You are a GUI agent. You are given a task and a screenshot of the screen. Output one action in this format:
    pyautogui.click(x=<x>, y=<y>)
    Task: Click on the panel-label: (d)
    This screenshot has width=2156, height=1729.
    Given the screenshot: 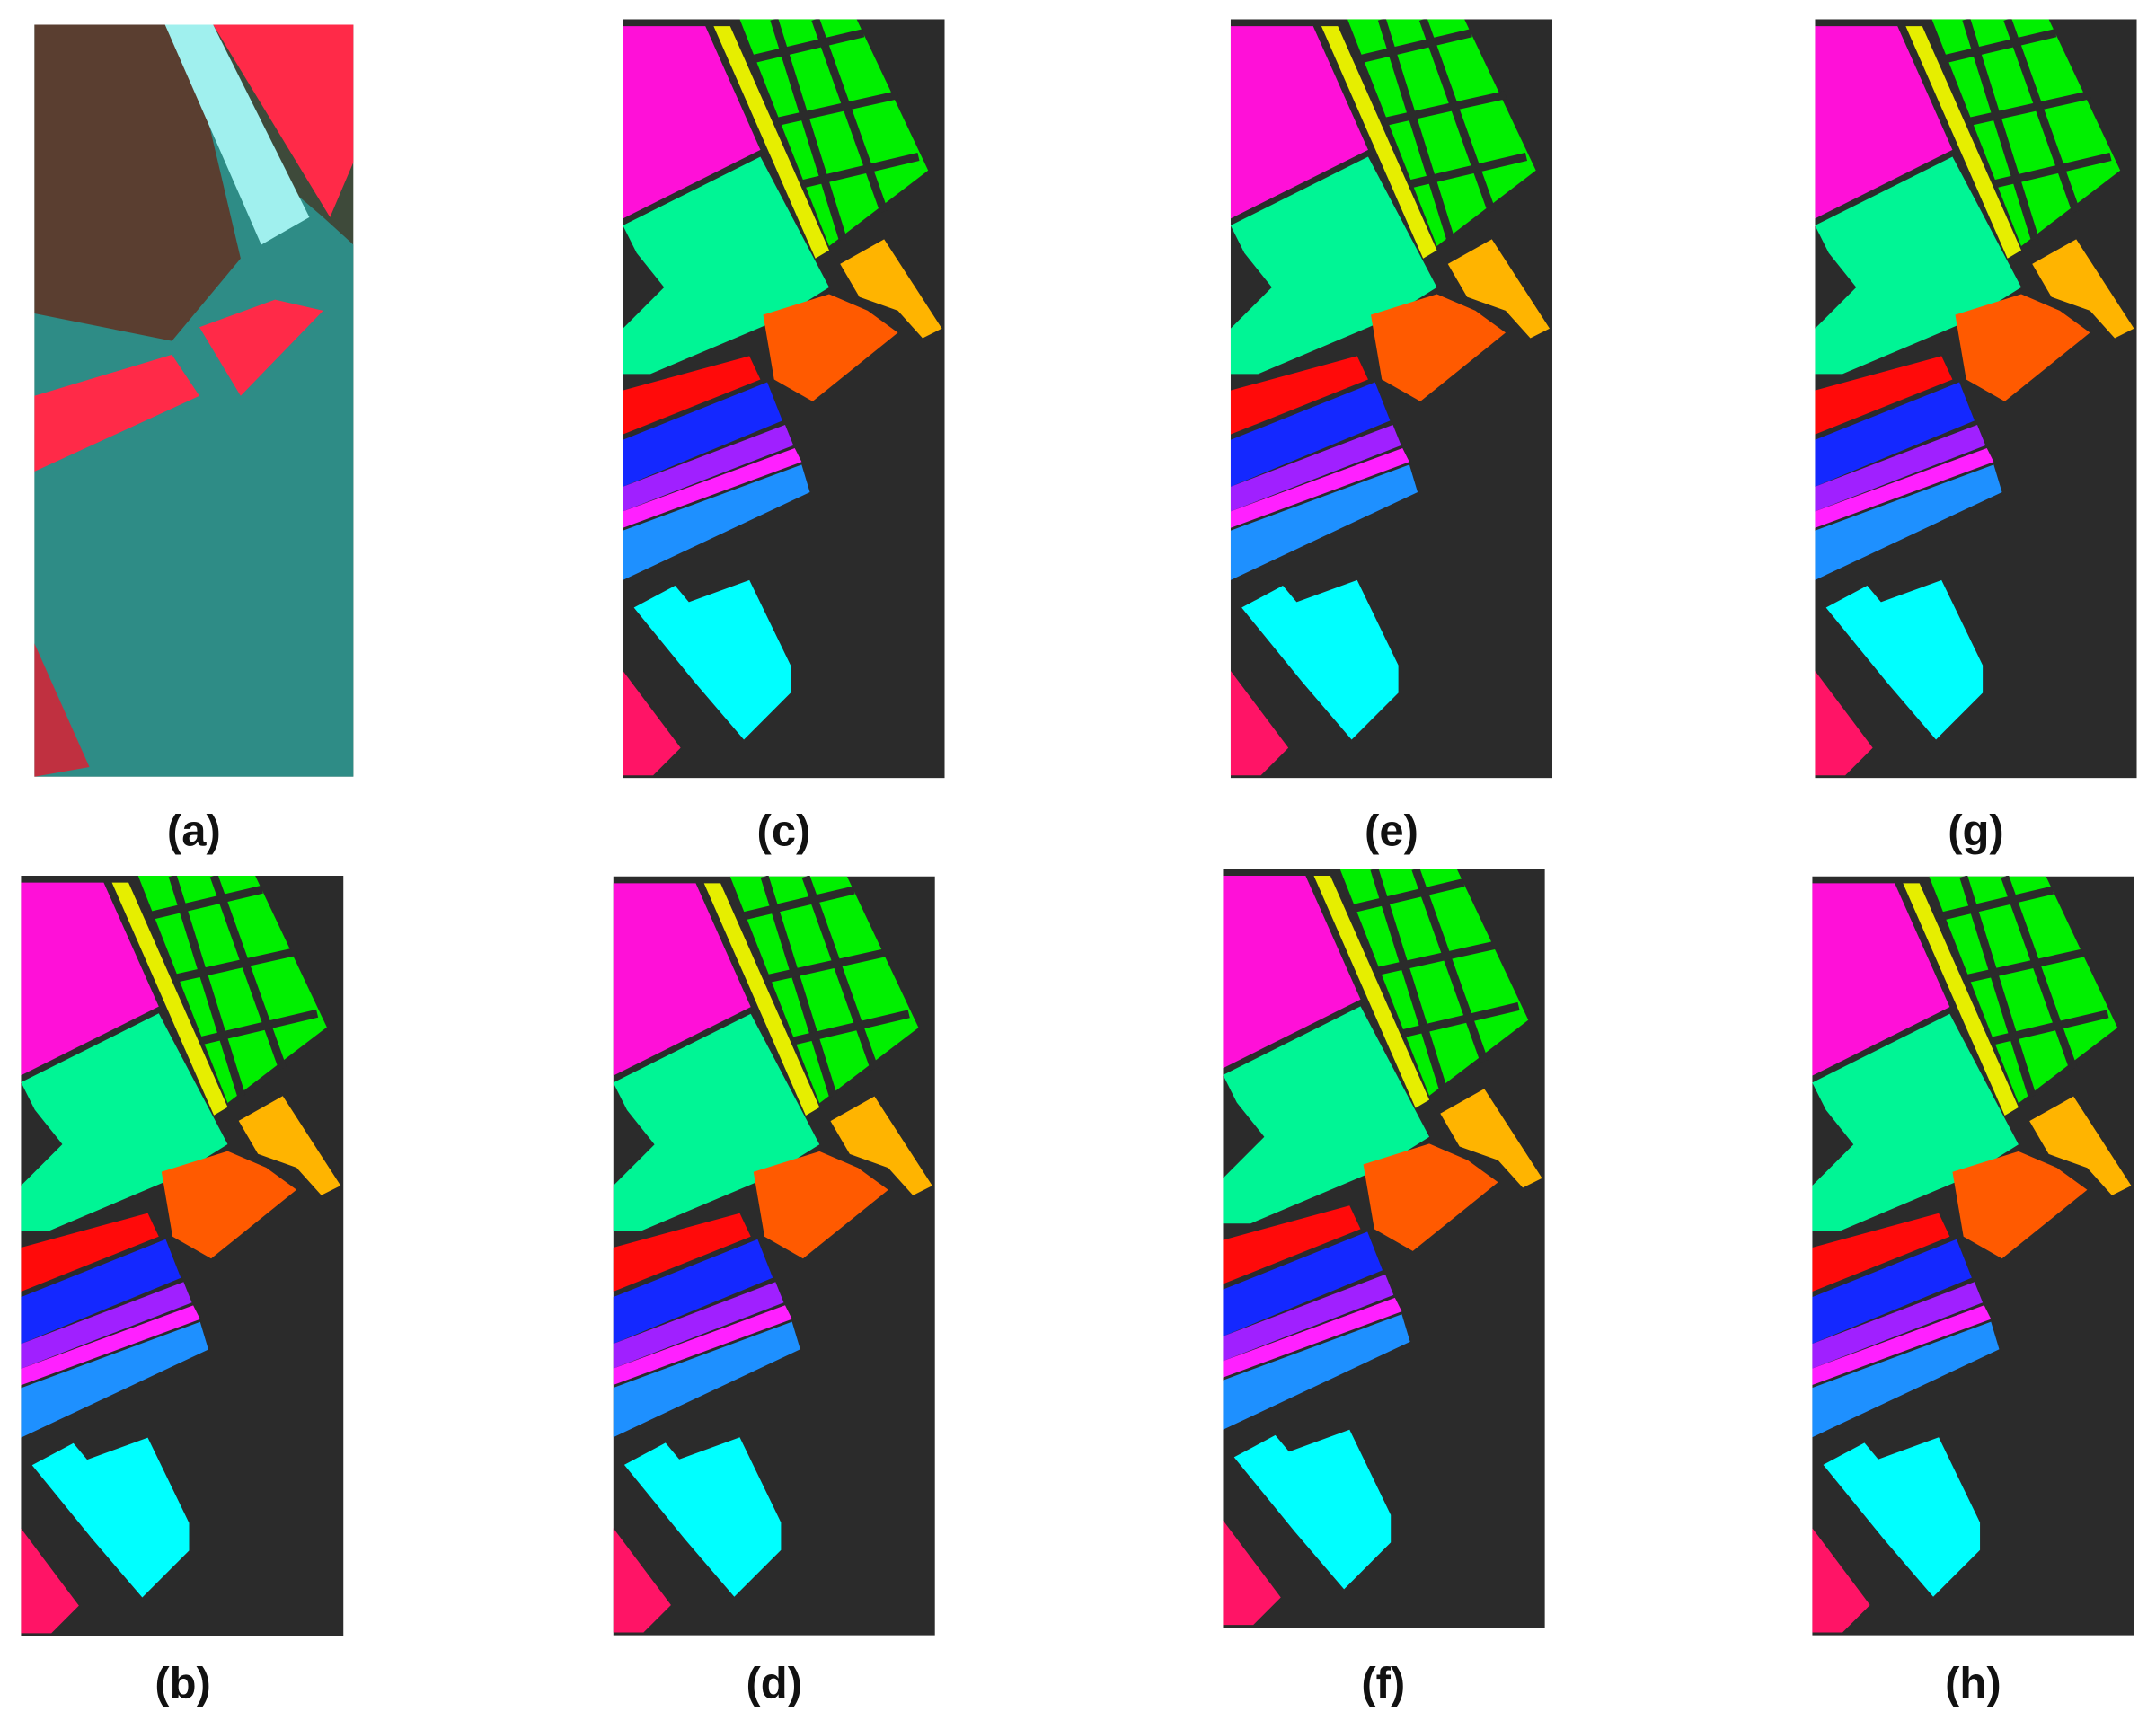 What is the action you would take?
    pyautogui.click(x=774, y=1683)
    